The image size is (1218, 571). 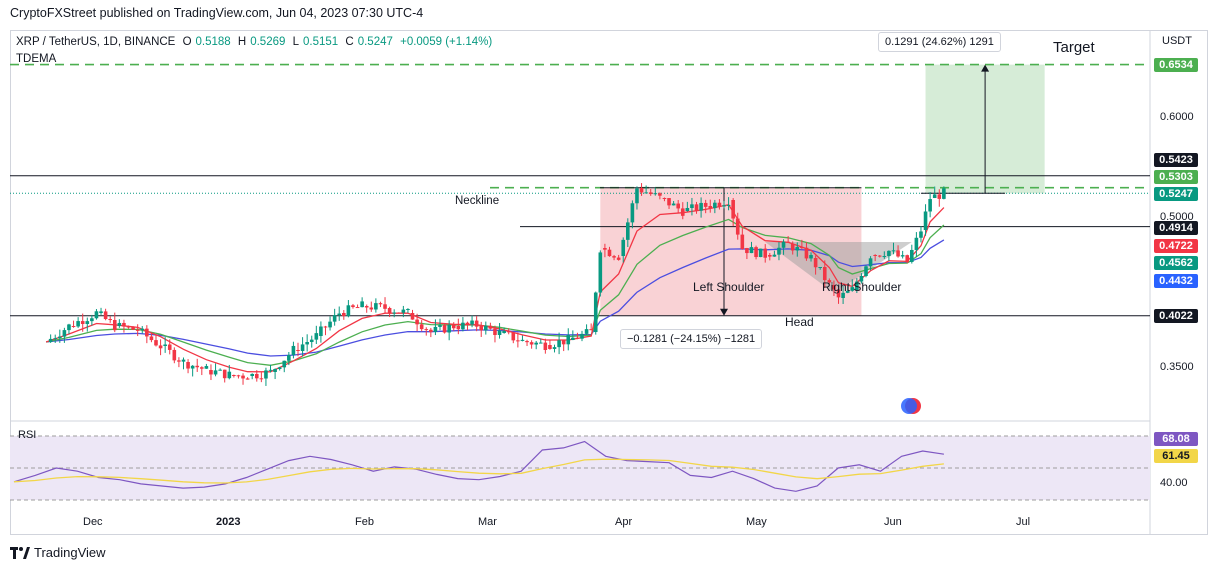 What do you see at coordinates (213, 42) in the screenshot?
I see `open-value: 0.5188` at bounding box center [213, 42].